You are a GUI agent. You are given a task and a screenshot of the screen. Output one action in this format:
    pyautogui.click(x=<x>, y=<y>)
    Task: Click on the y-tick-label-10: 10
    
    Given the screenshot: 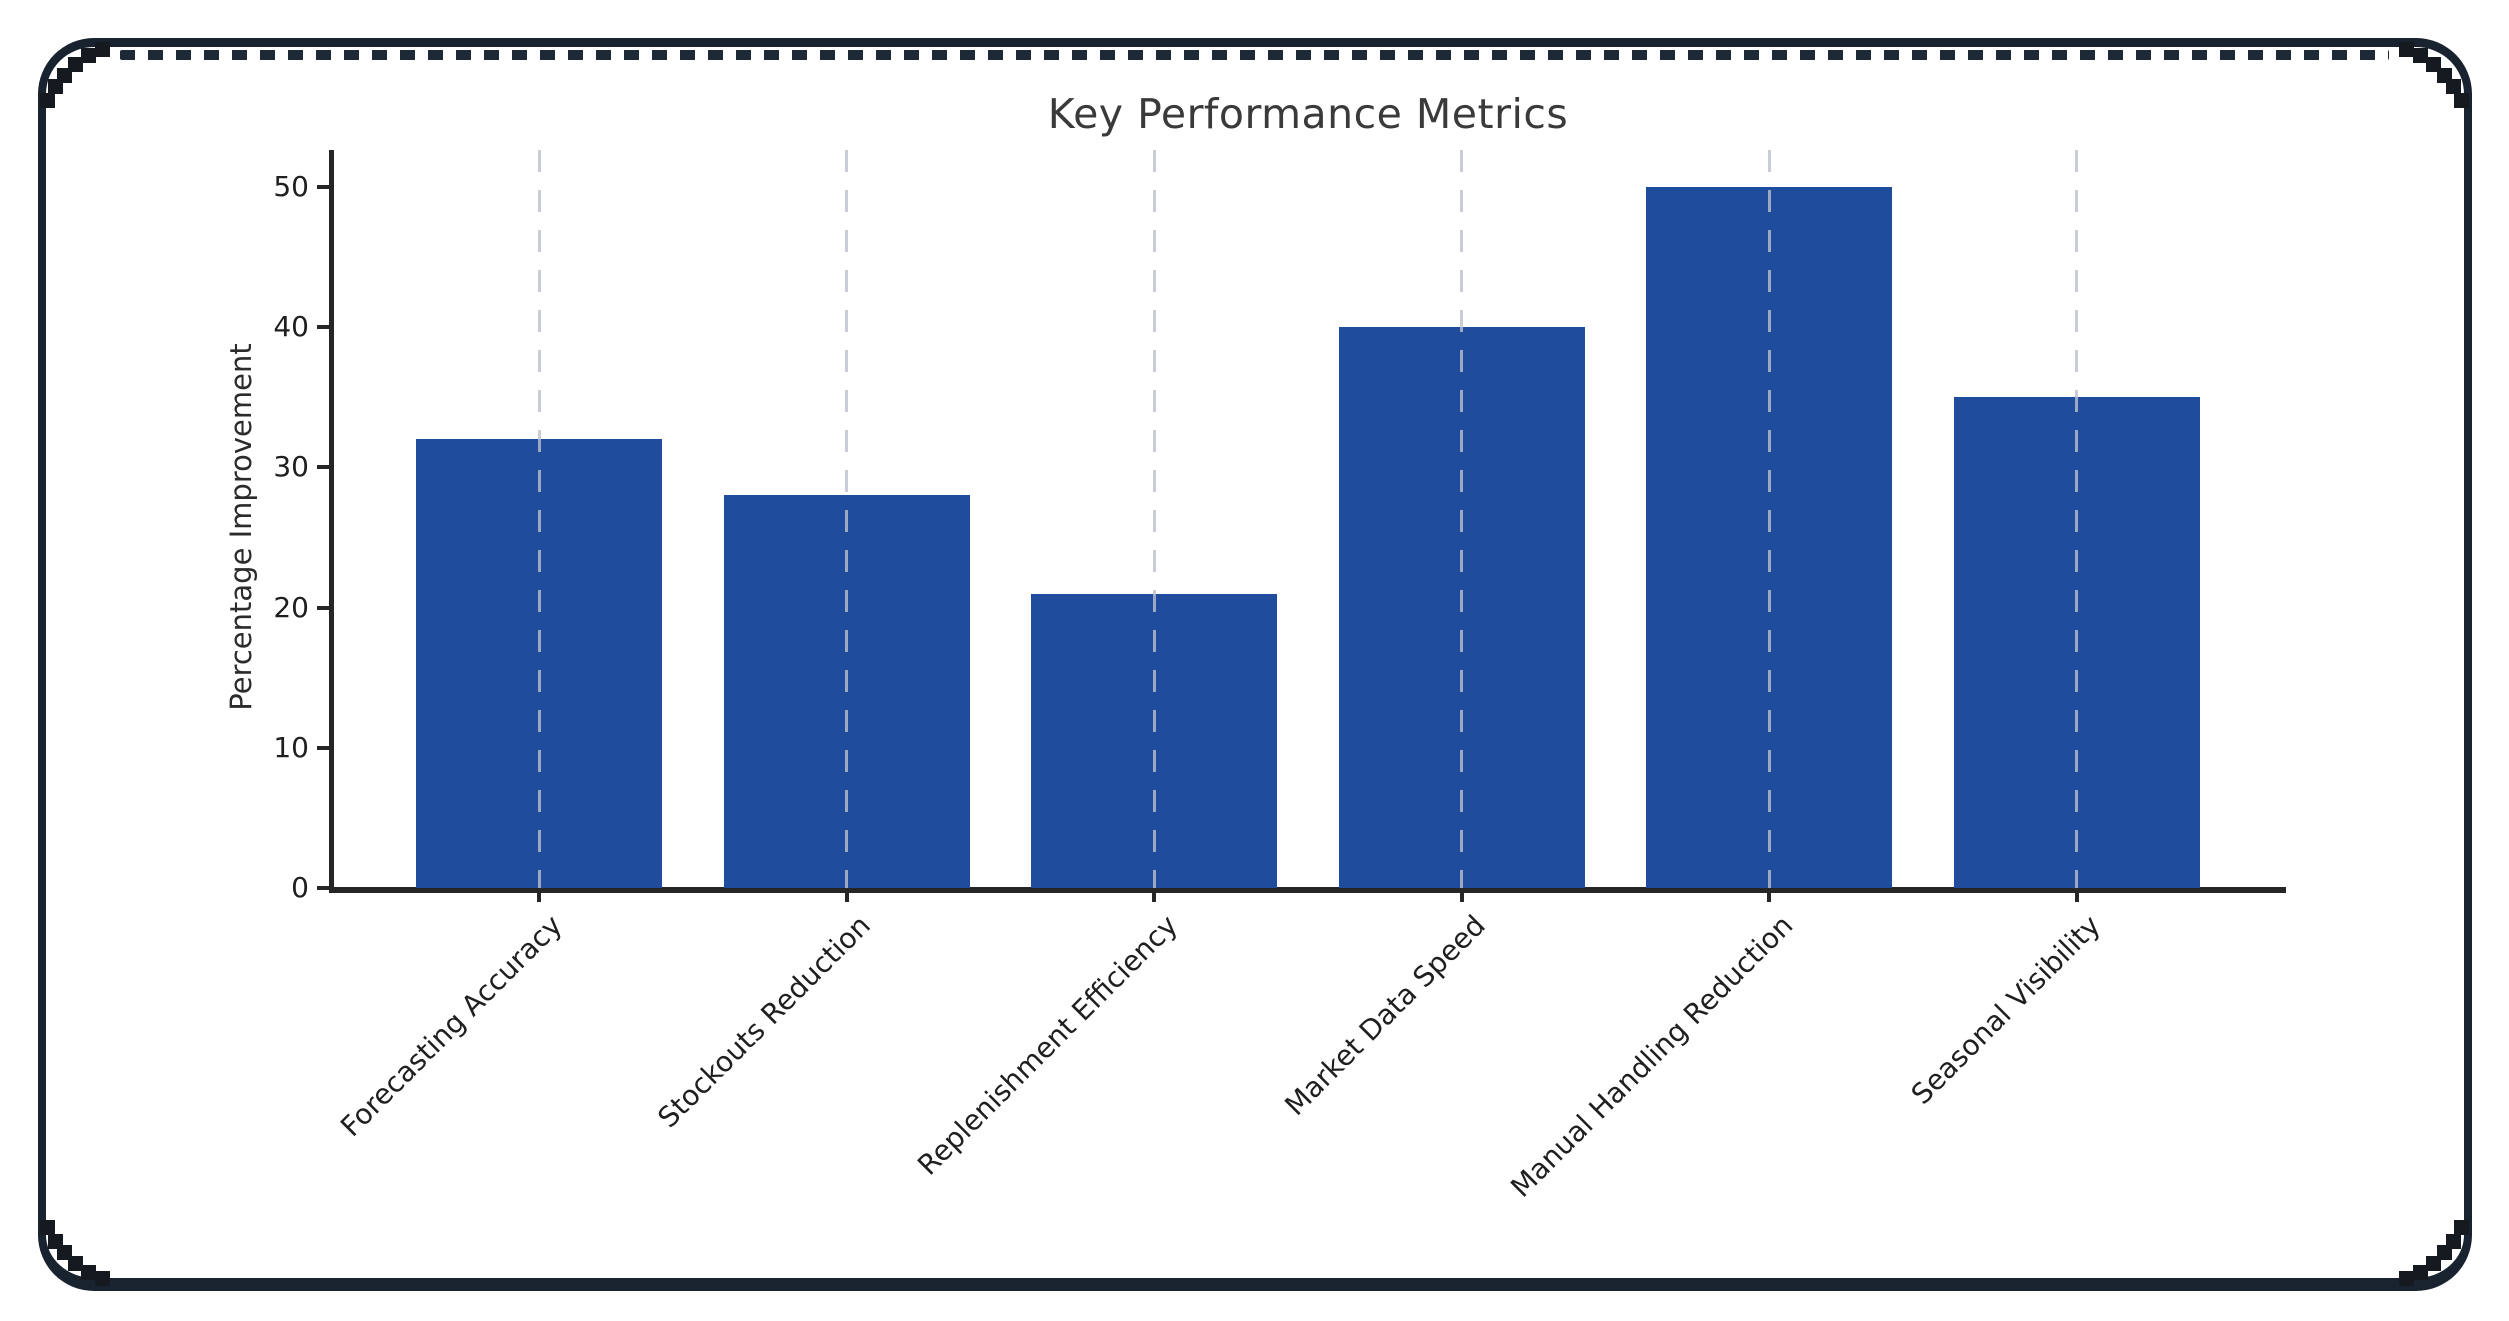 What is the action you would take?
    pyautogui.click(x=291, y=747)
    